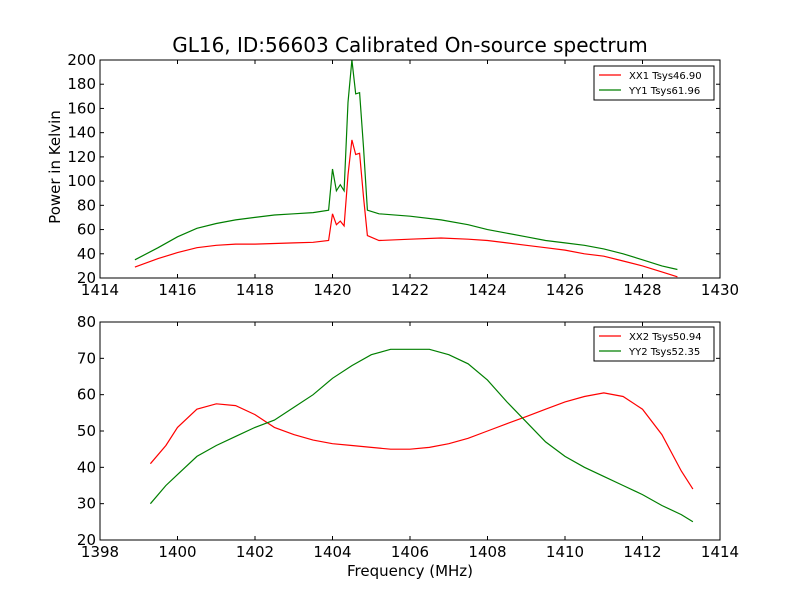 The image size is (800, 604). Describe the element at coordinates (177, 290) in the screenshot. I see `x-tick-label-1-1: 1416` at that location.